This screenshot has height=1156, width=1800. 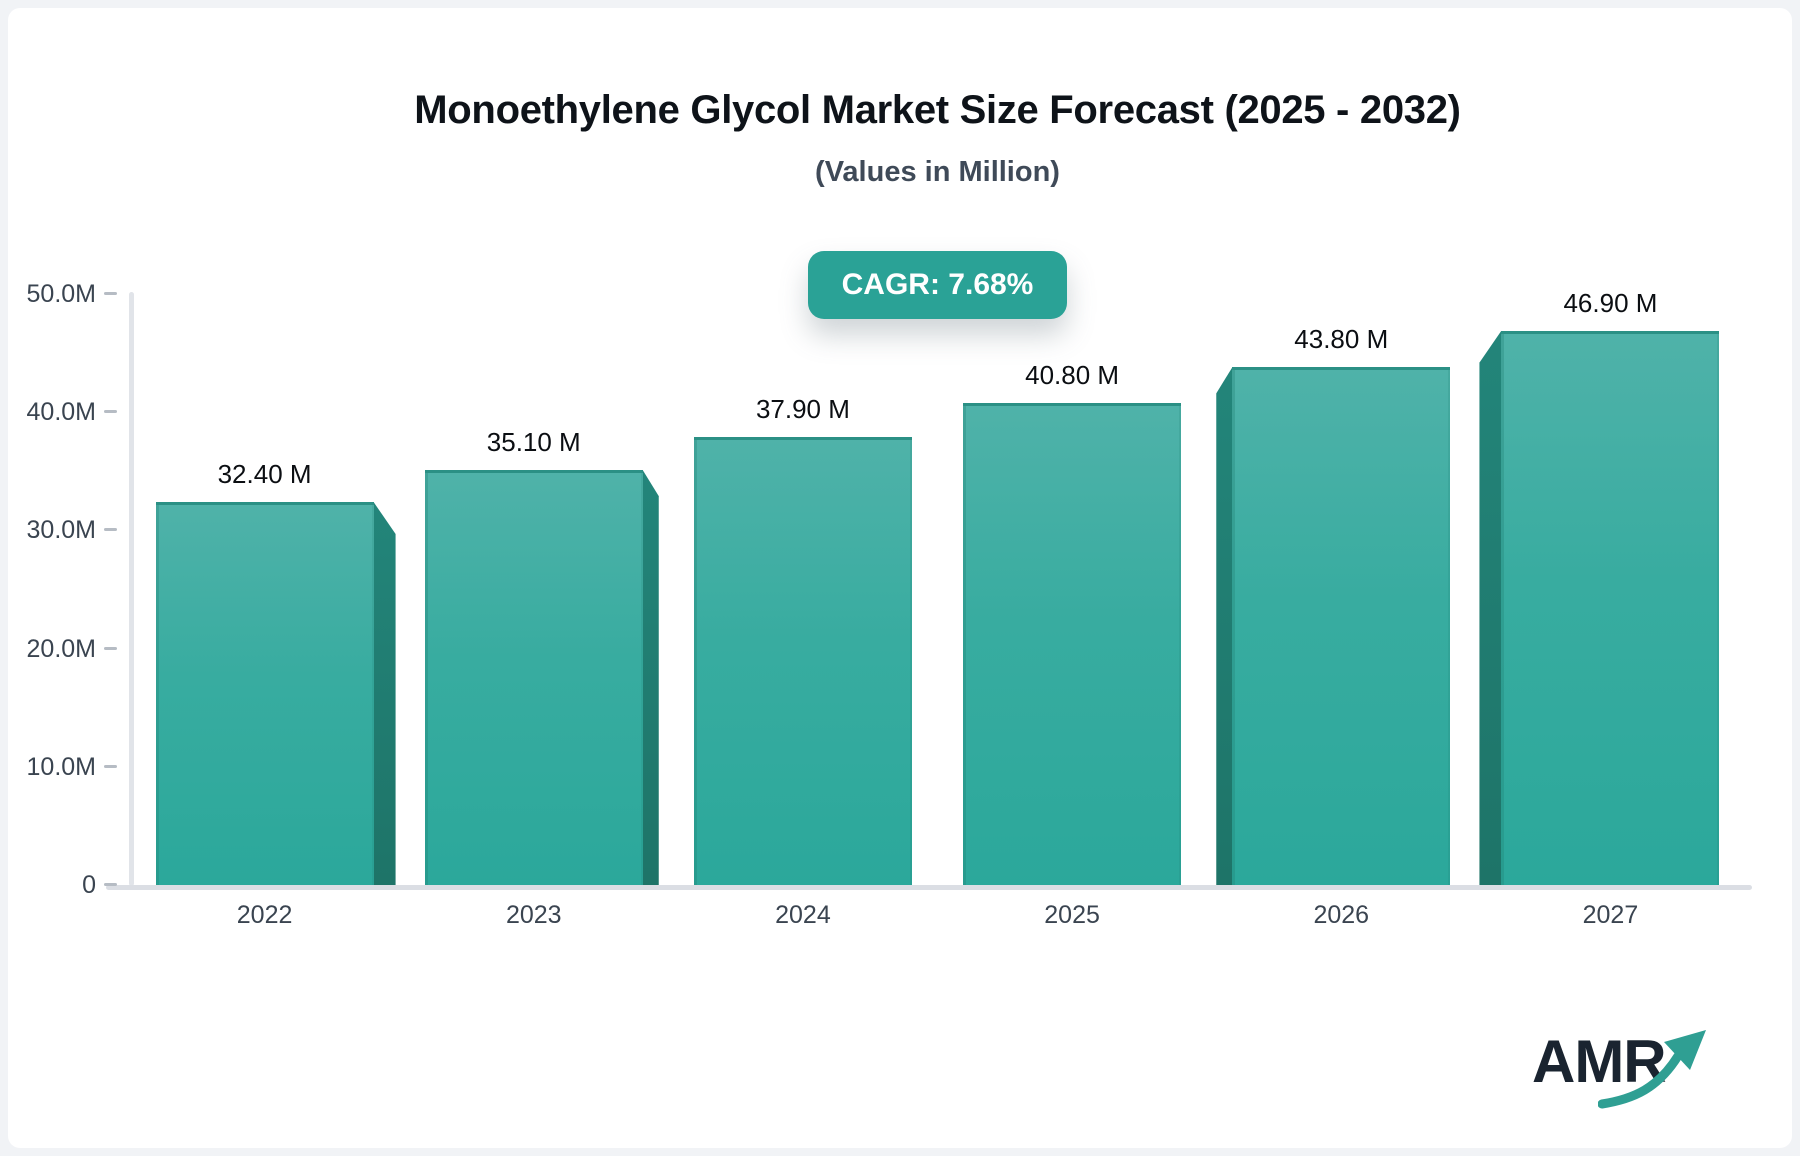 I want to click on x-axis-label-2022: 2022, so click(x=264, y=915).